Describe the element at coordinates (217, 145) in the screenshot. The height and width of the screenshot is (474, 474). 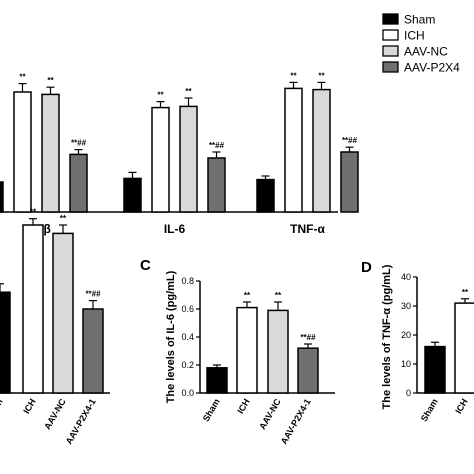
I see `significance-label-il-6-aav-p2x4: **##` at that location.